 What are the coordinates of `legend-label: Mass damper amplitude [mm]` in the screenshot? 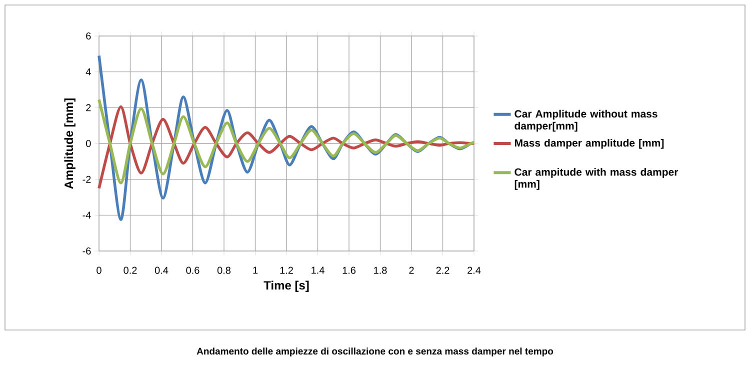 It's located at (589, 143).